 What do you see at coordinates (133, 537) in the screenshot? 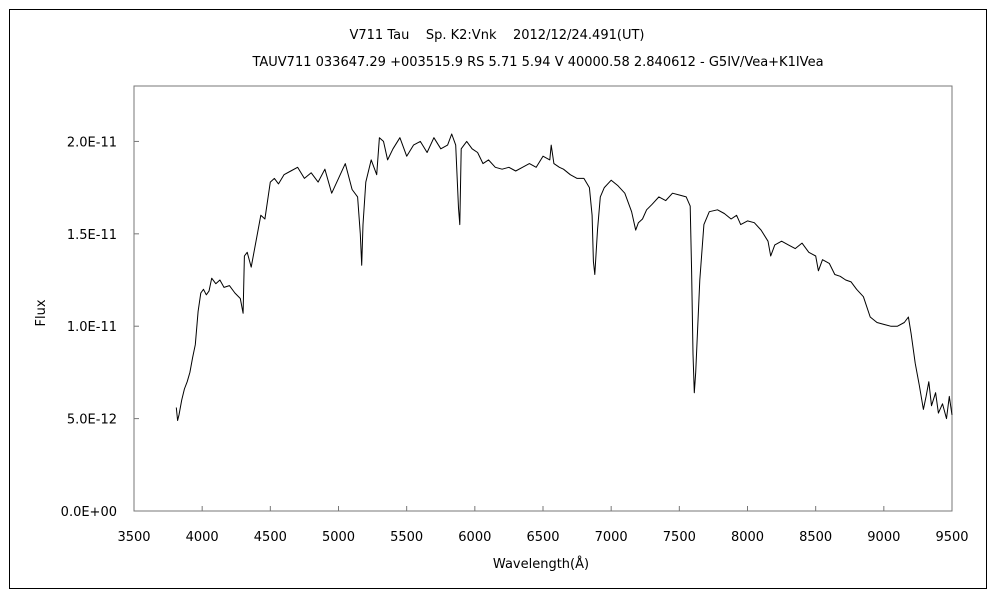
I see `x-tick-label: 3500` at bounding box center [133, 537].